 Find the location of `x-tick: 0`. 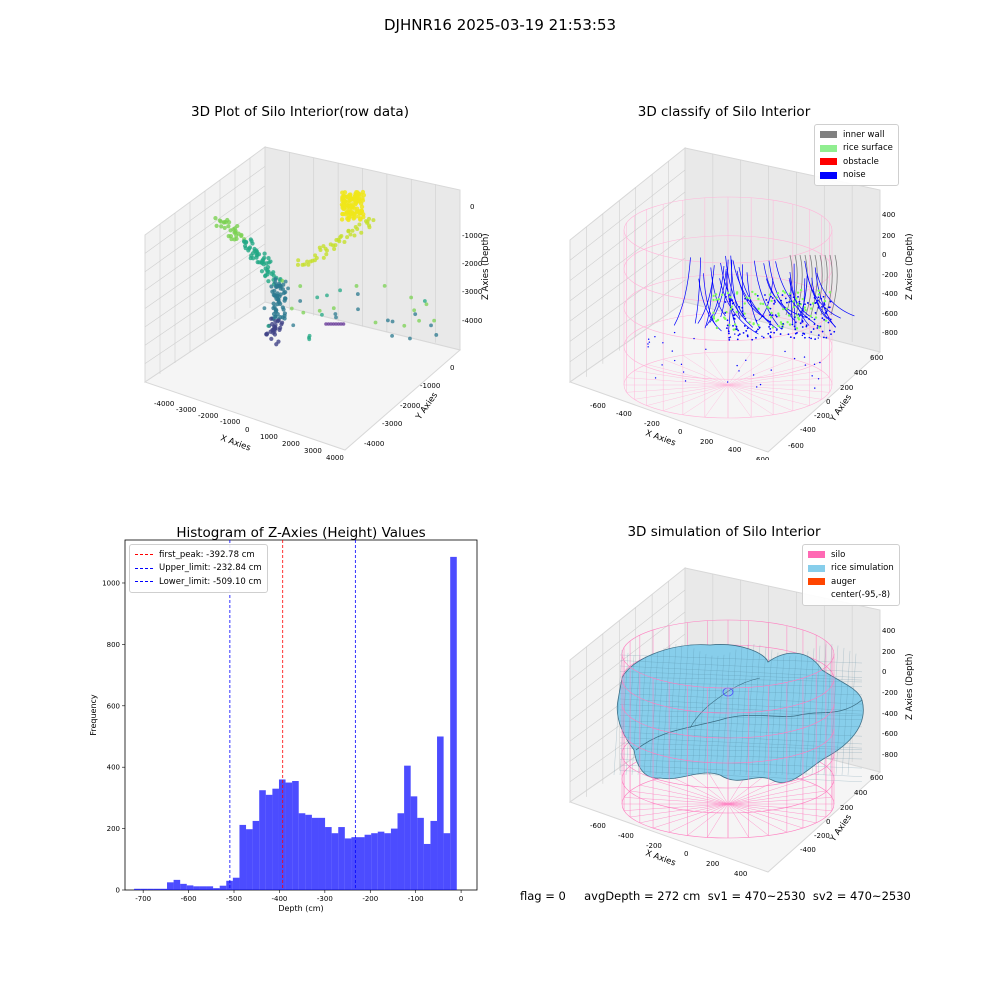

x-tick: 0 is located at coordinates (686, 854).